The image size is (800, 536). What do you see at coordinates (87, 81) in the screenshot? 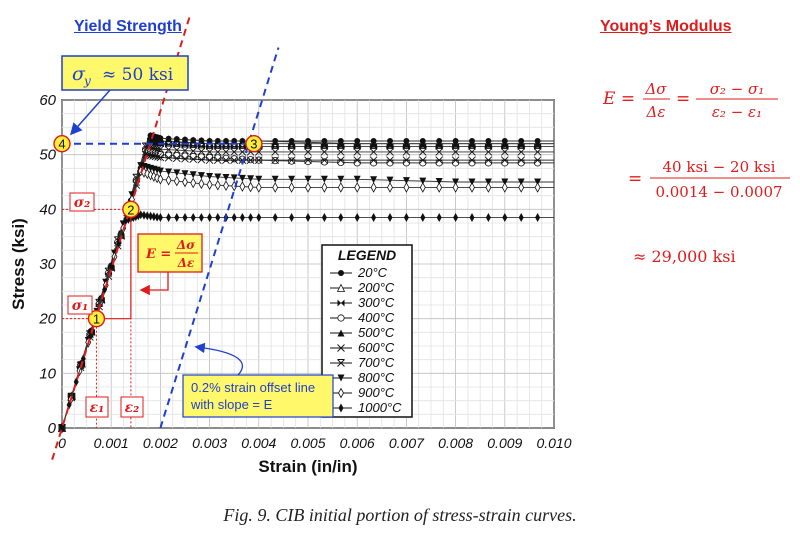
I see `sigma-y-subscript: y` at bounding box center [87, 81].